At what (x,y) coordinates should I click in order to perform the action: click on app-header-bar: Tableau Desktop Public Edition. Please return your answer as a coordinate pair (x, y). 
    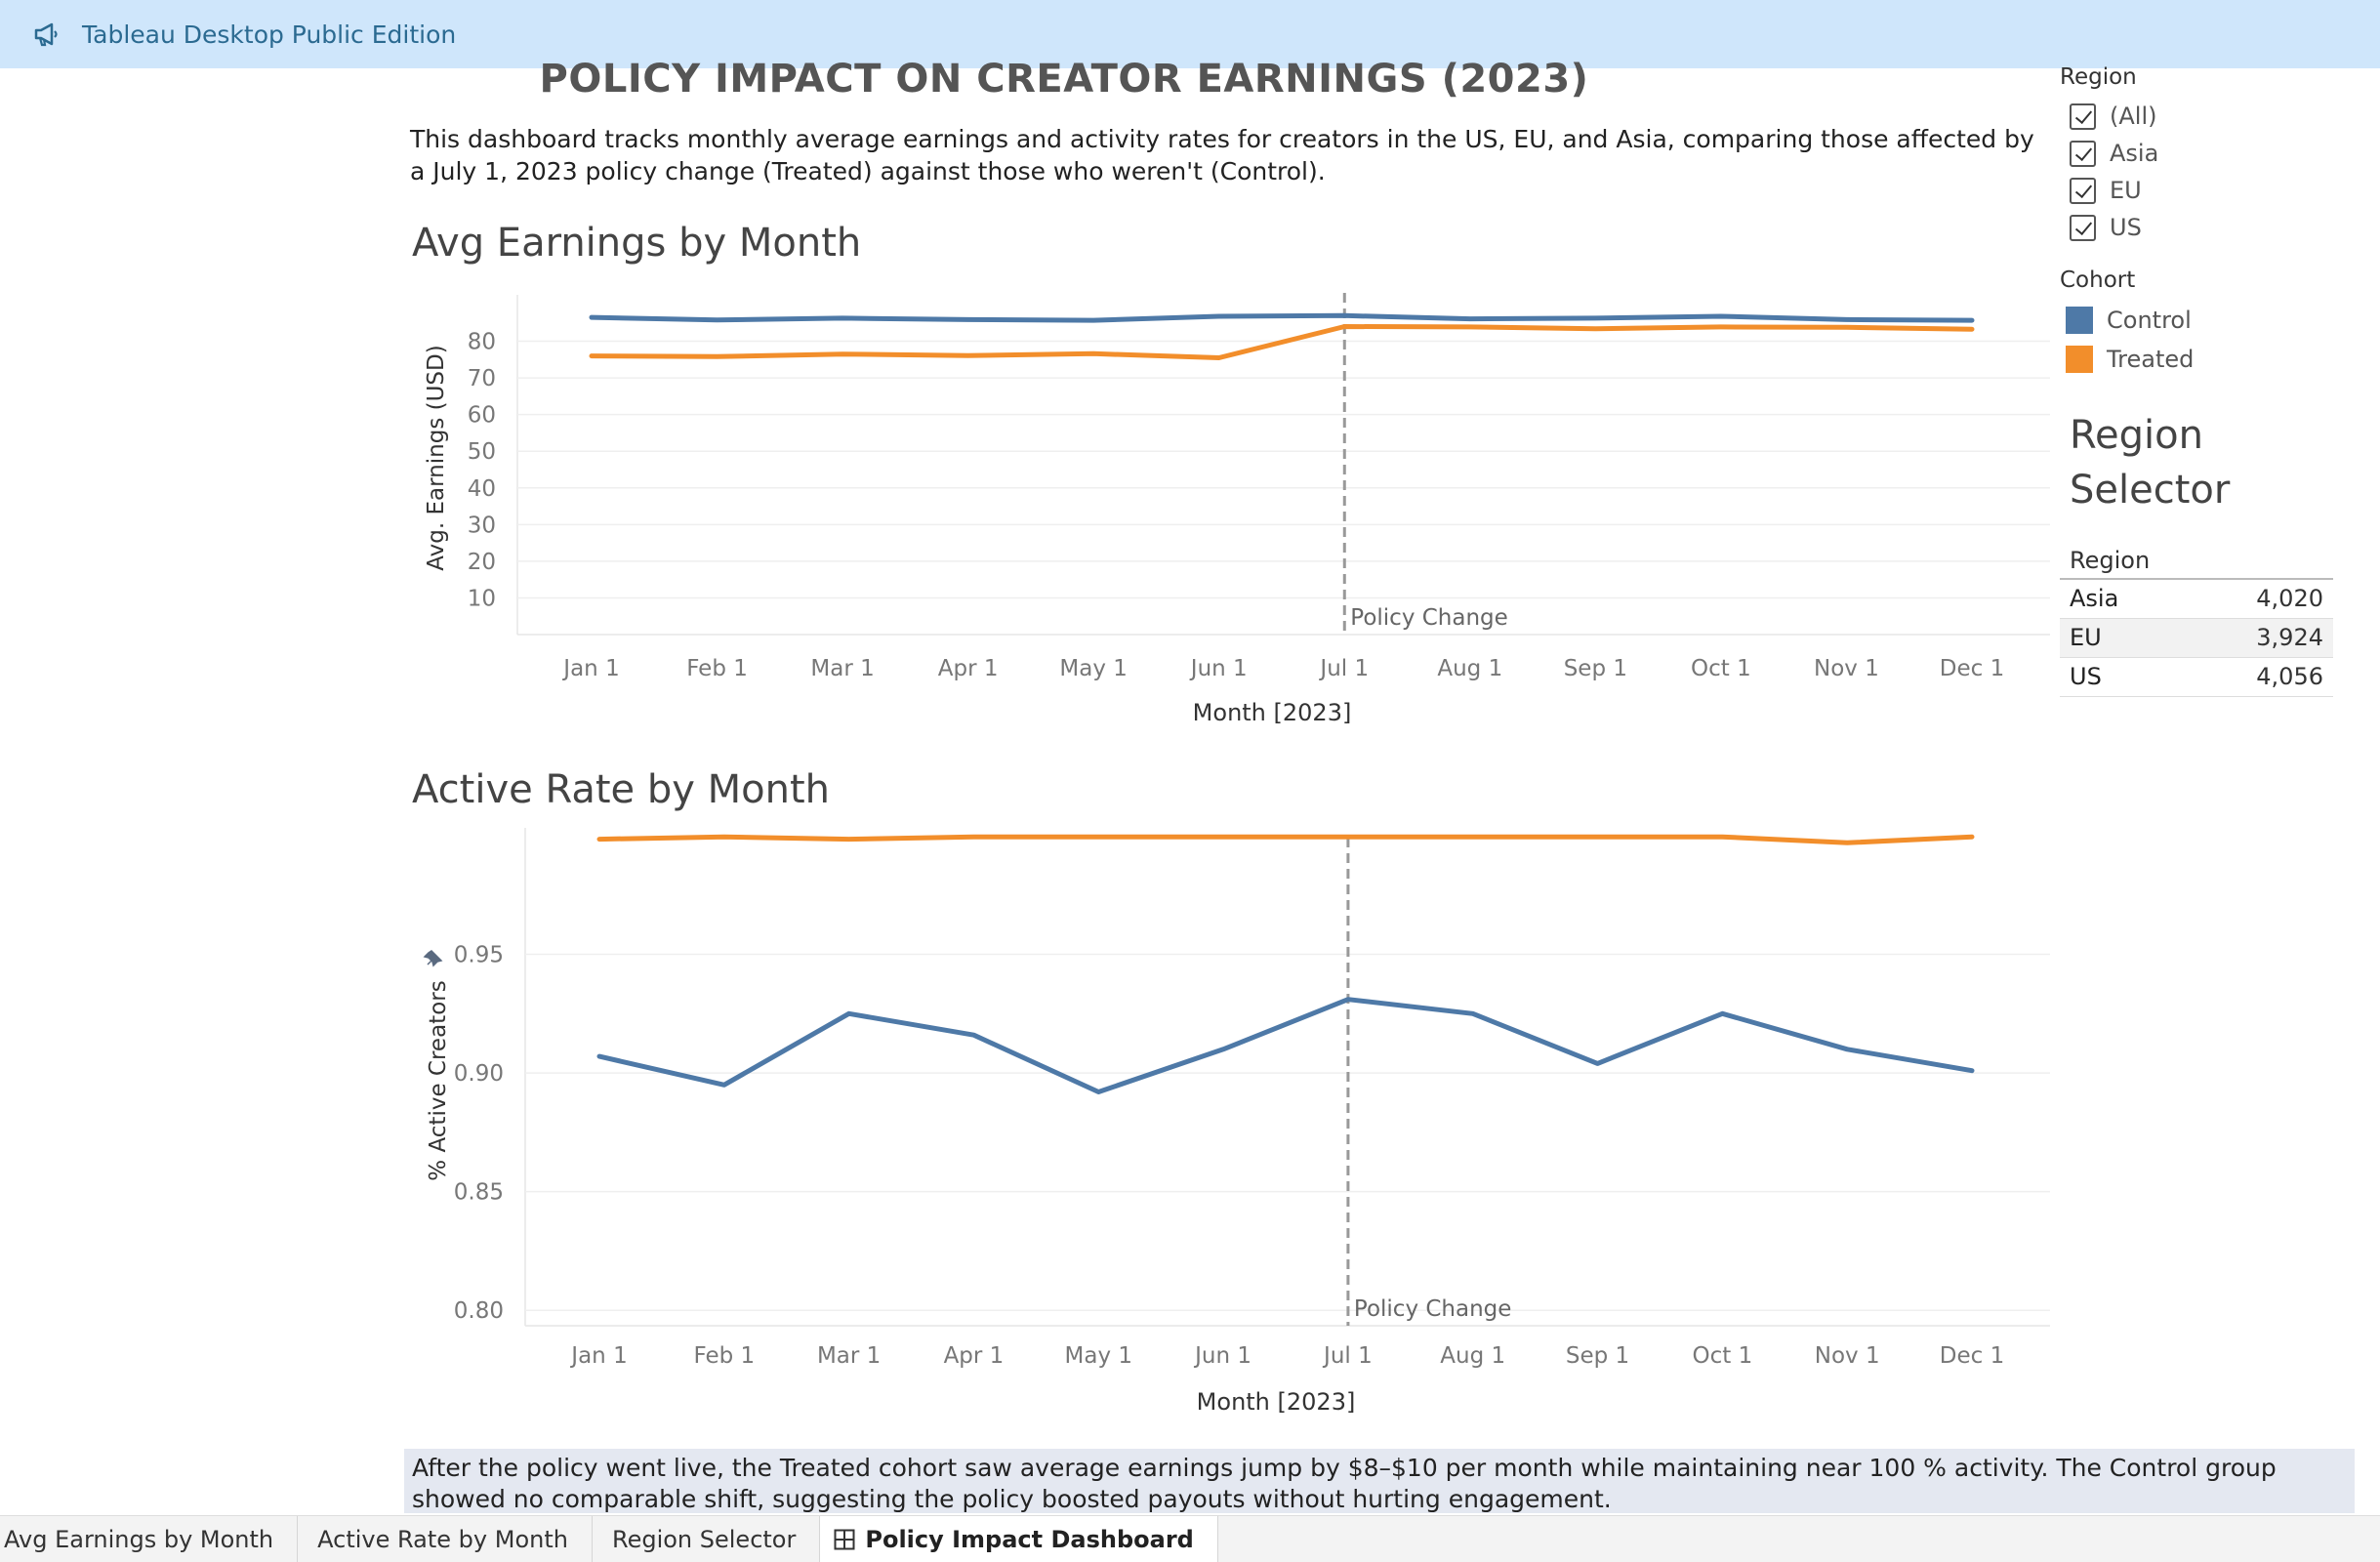
    Looking at the image, I should click on (1190, 34).